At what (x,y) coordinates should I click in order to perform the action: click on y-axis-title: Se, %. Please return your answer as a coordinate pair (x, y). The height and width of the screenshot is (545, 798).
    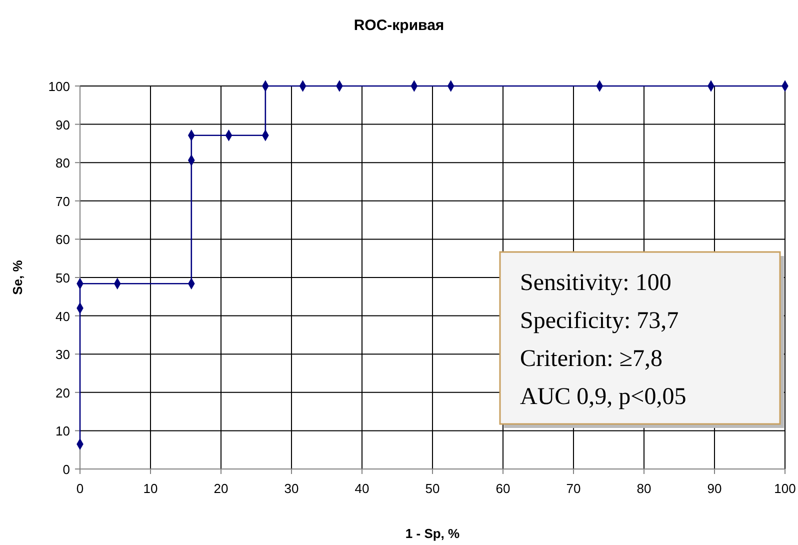
    Looking at the image, I should click on (17, 277).